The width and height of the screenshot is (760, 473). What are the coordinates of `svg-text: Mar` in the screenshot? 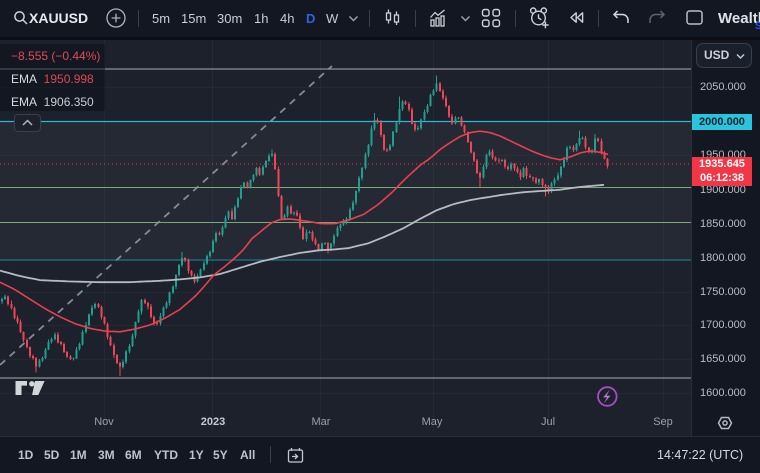 It's located at (321, 422).